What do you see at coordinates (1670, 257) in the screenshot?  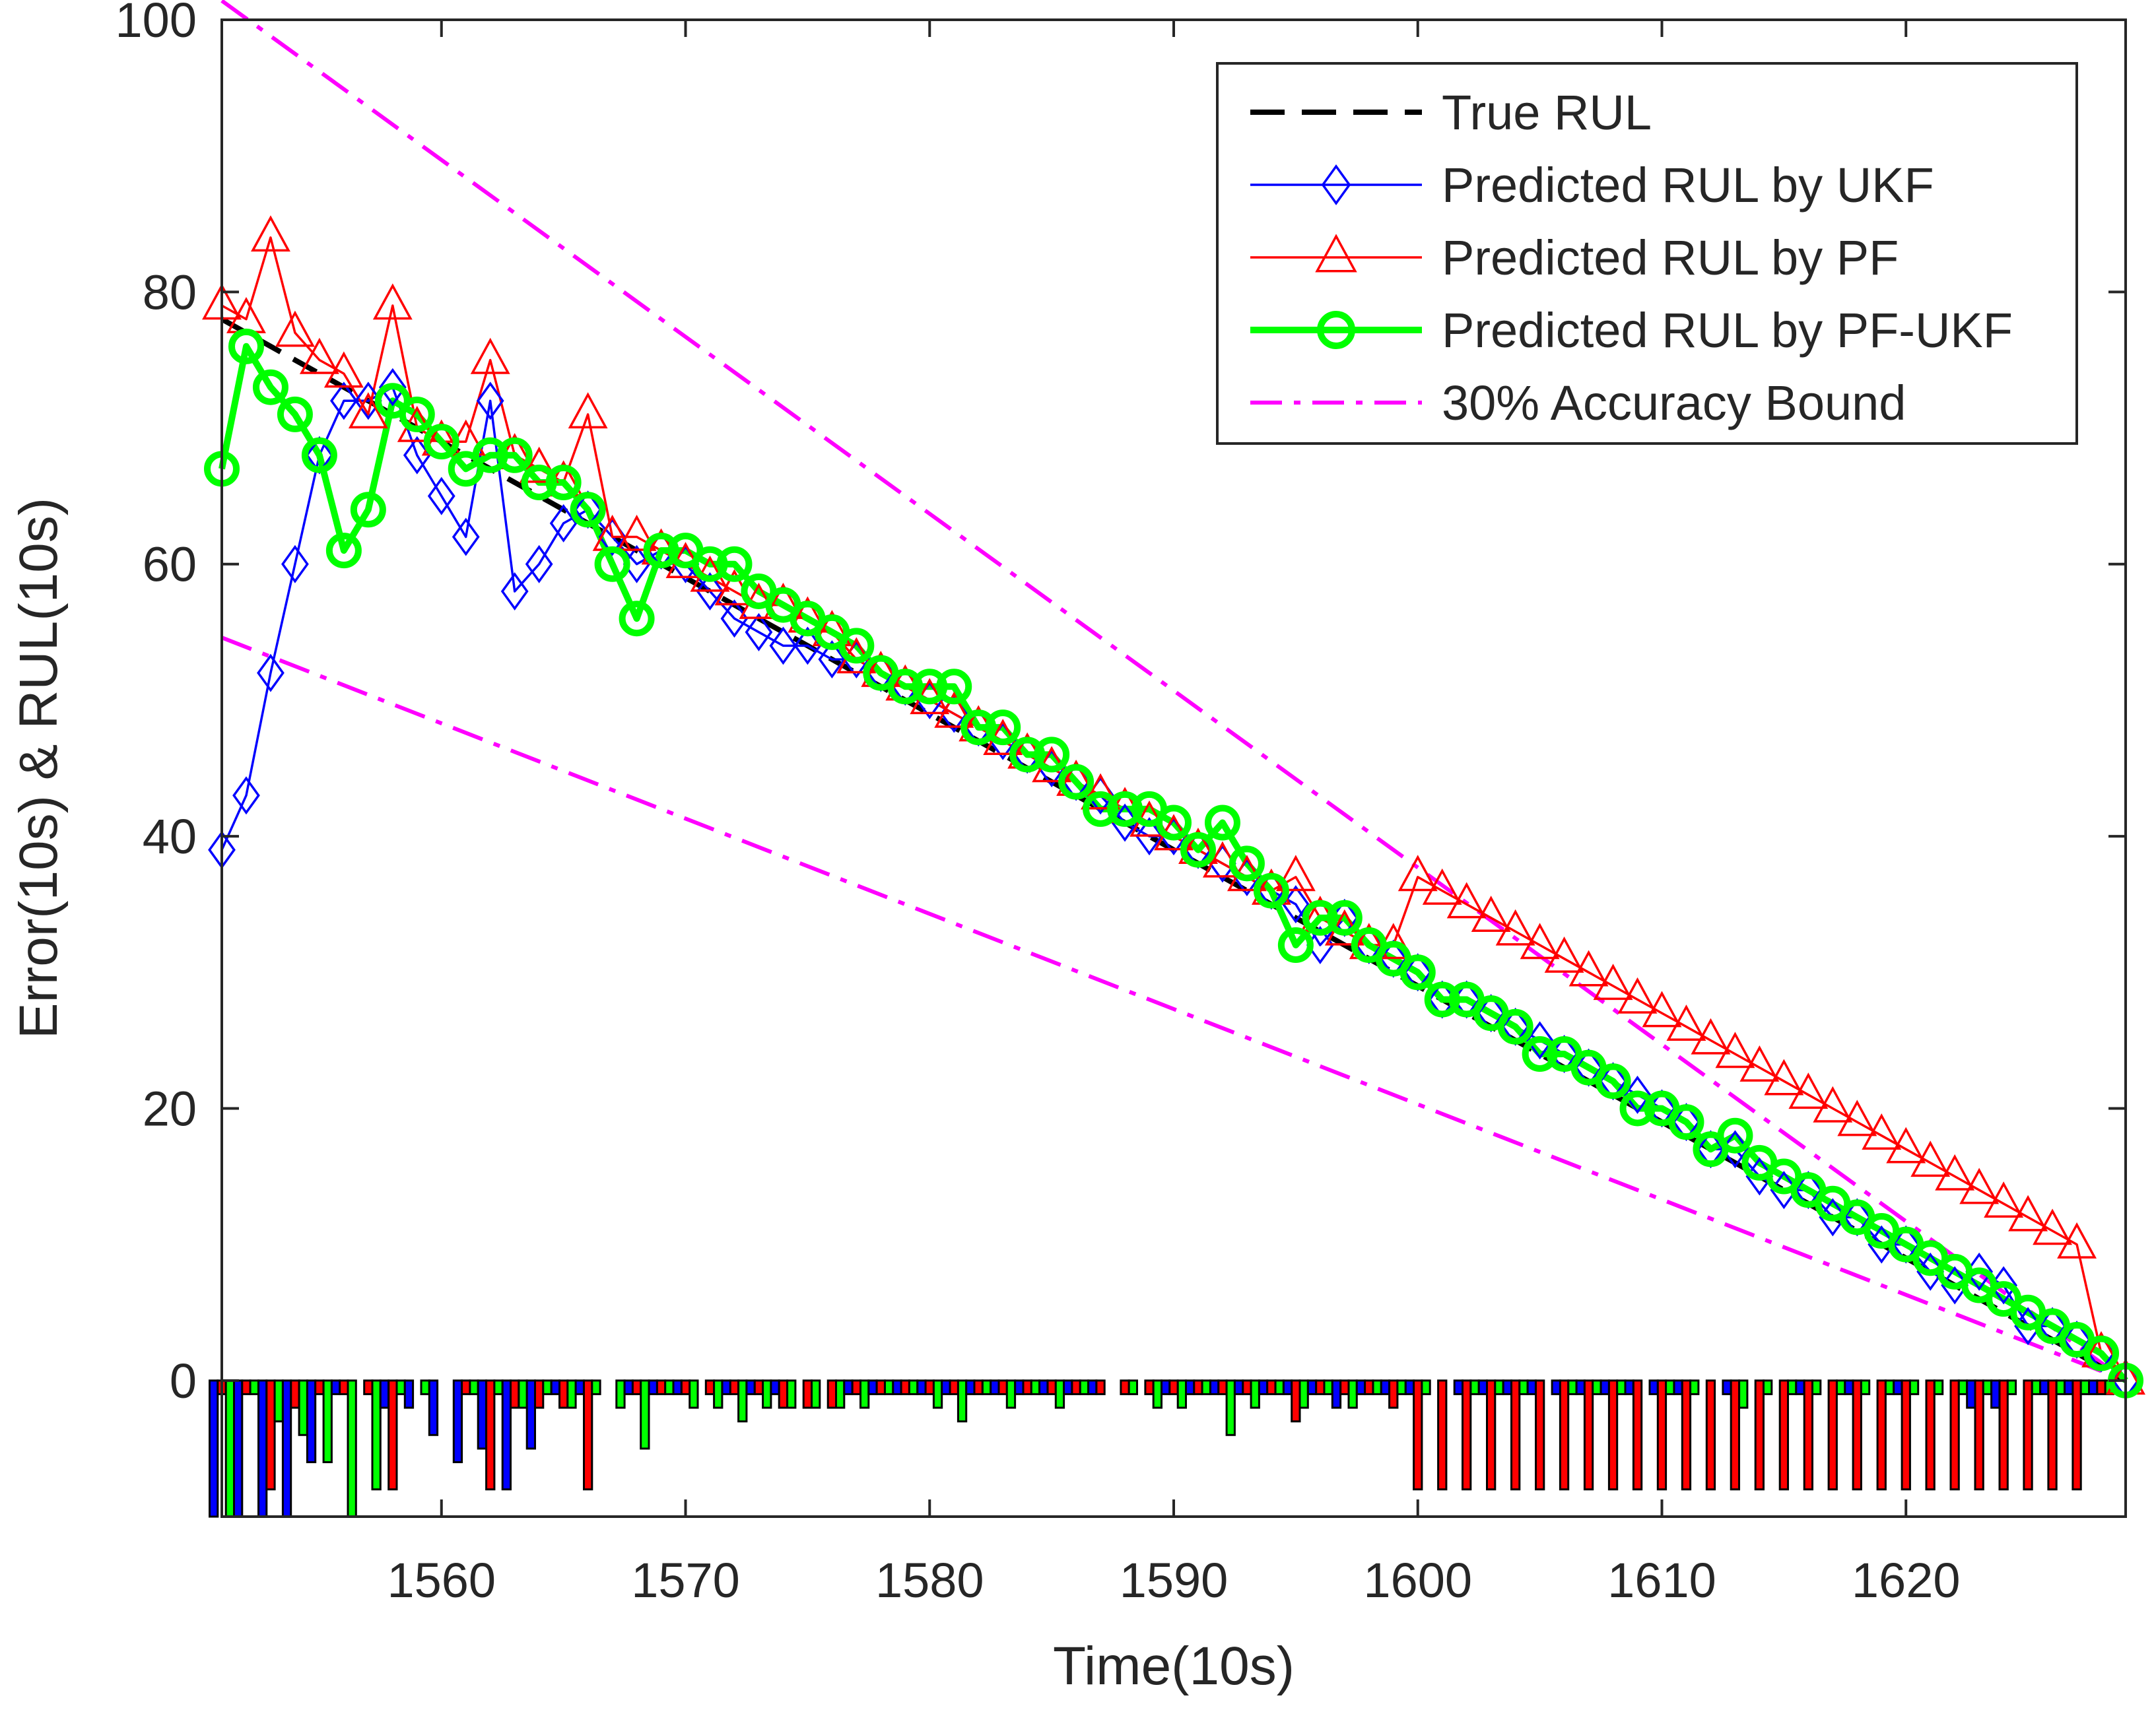 I see `legend-label: Predicted RUL by PF` at bounding box center [1670, 257].